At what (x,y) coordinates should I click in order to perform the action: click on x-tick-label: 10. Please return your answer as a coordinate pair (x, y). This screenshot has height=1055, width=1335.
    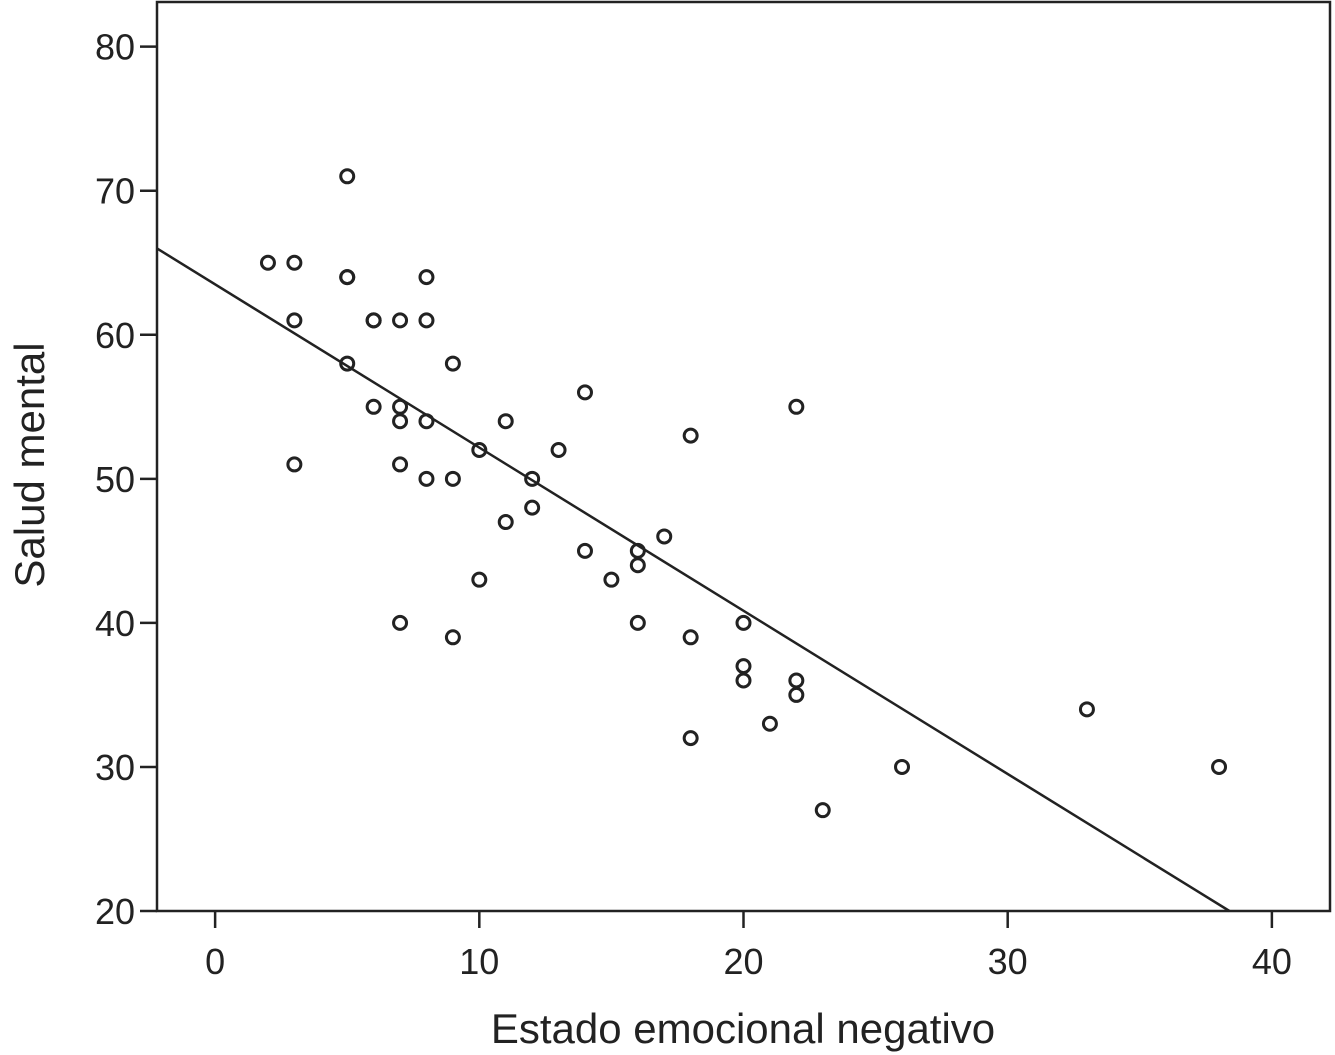
    Looking at the image, I should click on (479, 961).